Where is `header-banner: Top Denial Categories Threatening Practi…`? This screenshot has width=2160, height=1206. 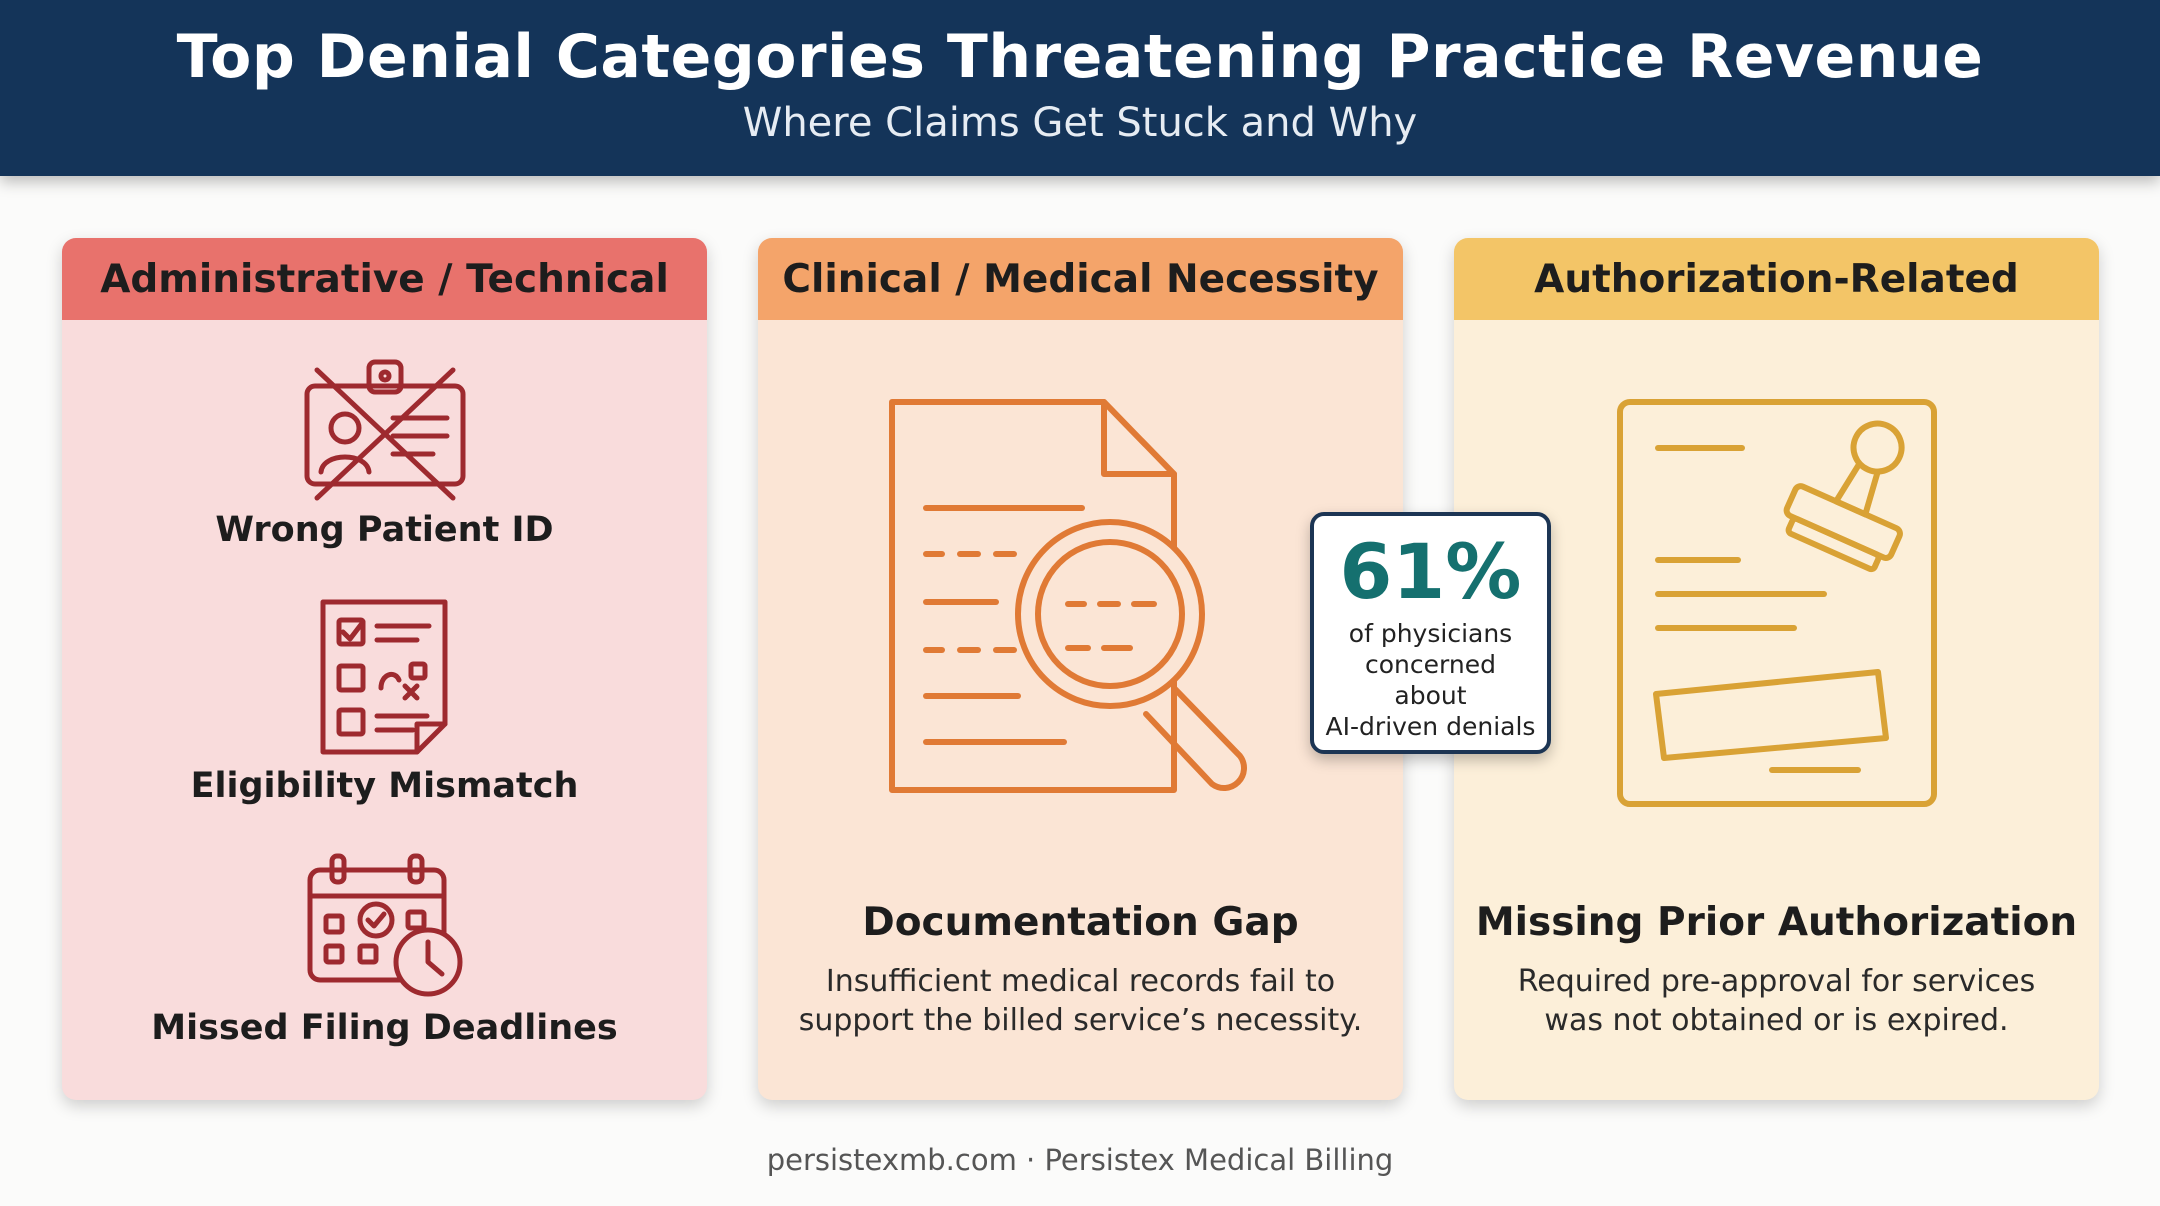 header-banner: Top Denial Categories Threatening Practi… is located at coordinates (1080, 88).